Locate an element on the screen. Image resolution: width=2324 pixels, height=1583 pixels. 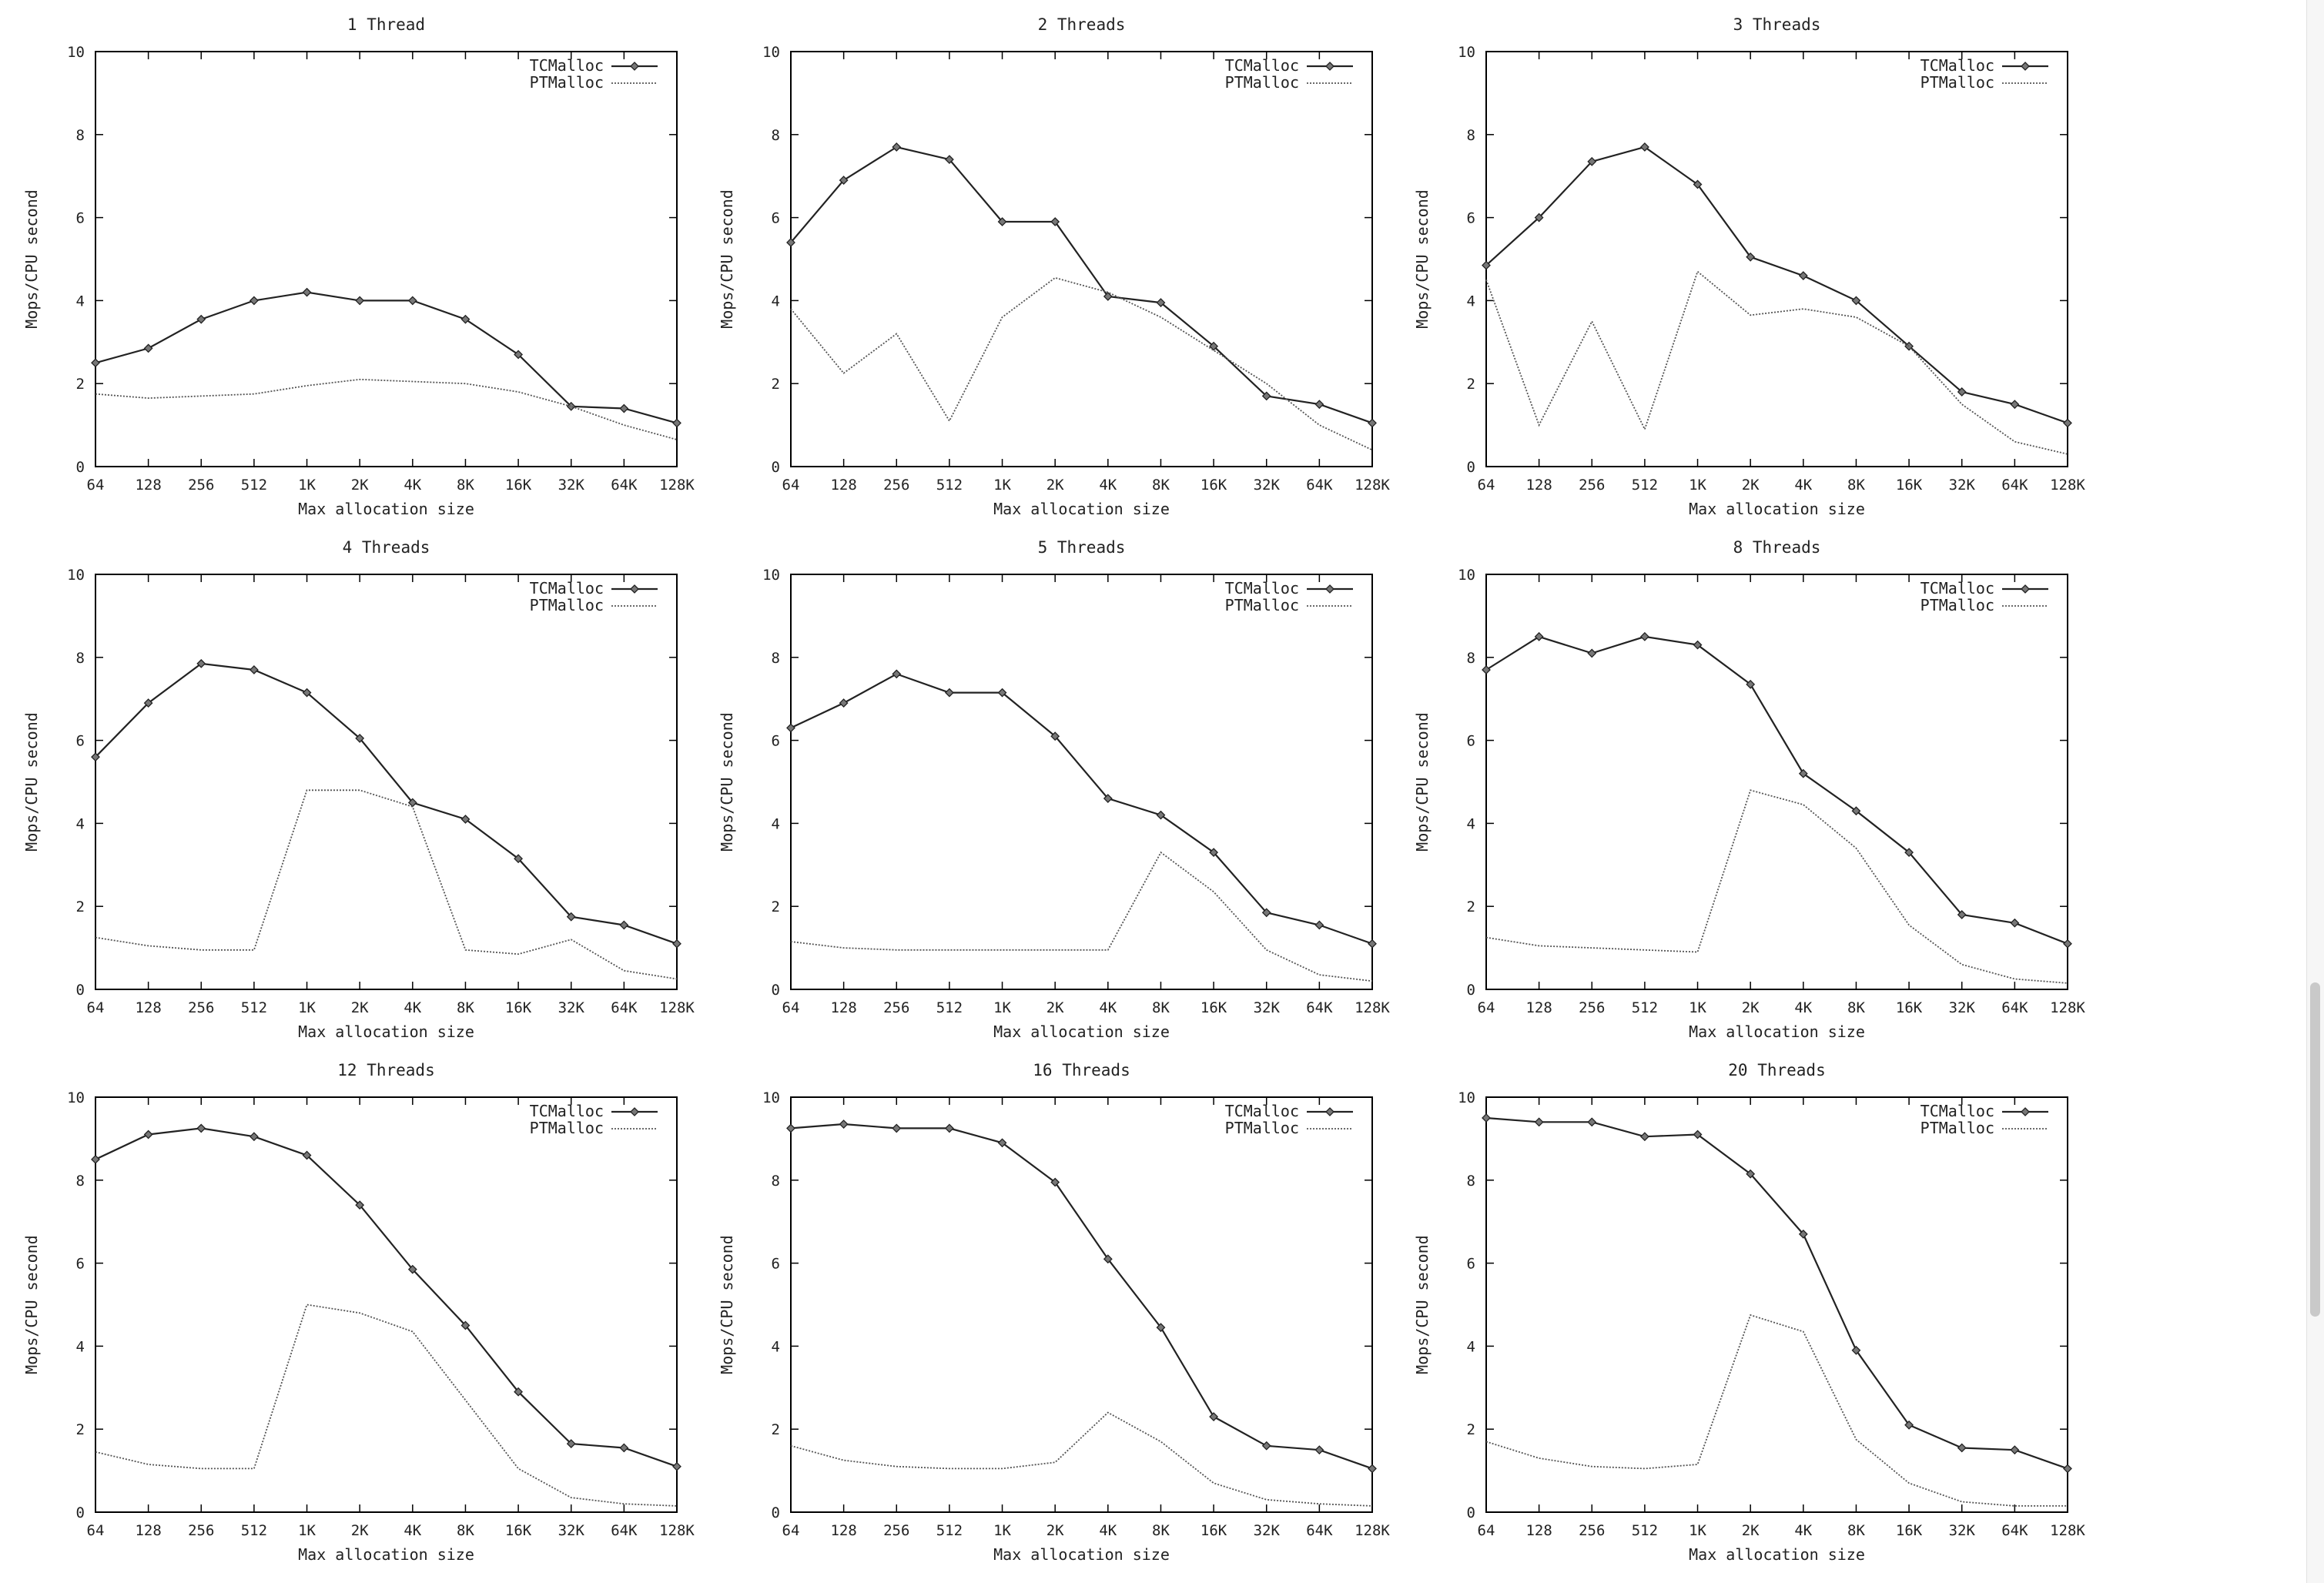
chart-title: 16 Threads is located at coordinates (1081, 1070).